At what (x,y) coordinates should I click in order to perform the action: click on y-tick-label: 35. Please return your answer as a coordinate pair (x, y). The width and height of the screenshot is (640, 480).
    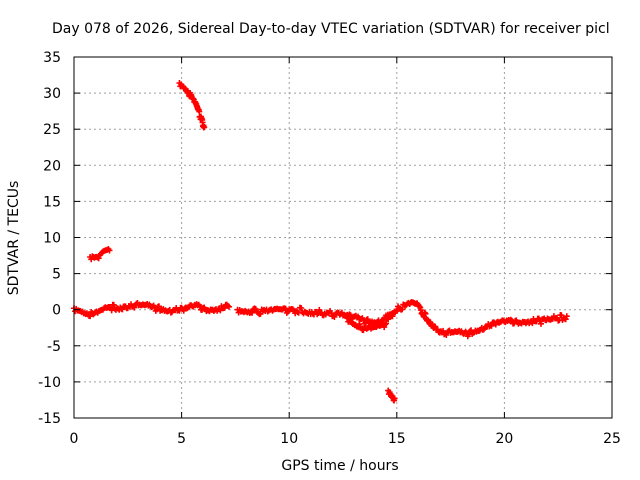
    Looking at the image, I should click on (52, 58).